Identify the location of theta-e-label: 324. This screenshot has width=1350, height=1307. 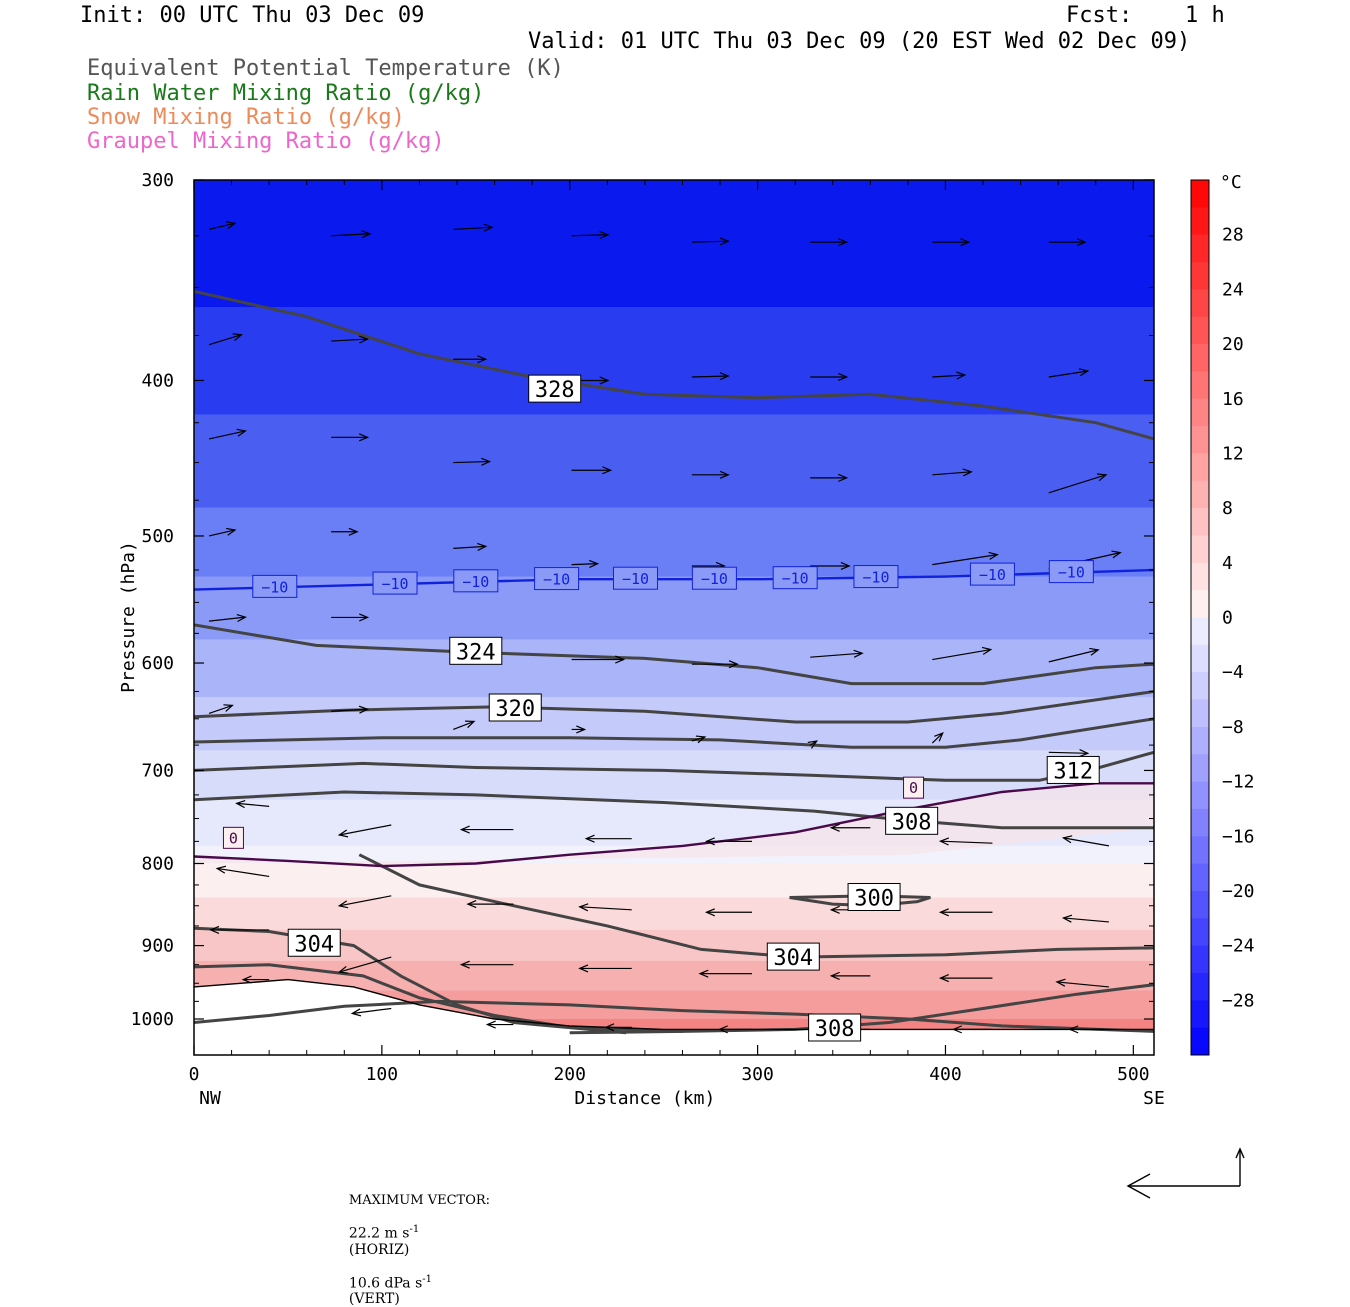
(476, 652).